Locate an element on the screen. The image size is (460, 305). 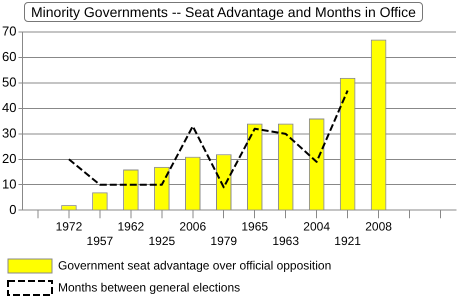
x-tick-label: 2006 is located at coordinates (192, 227).